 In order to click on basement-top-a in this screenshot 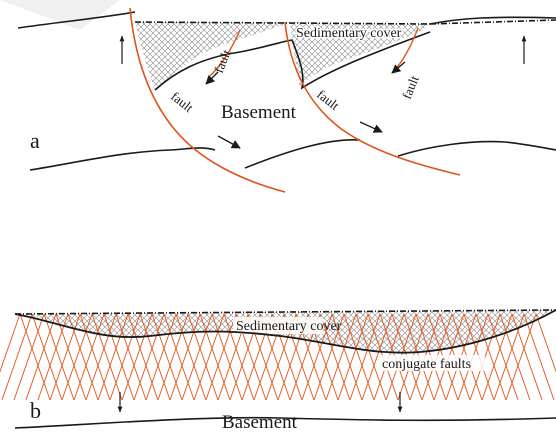, I will do `click(292, 61)`.